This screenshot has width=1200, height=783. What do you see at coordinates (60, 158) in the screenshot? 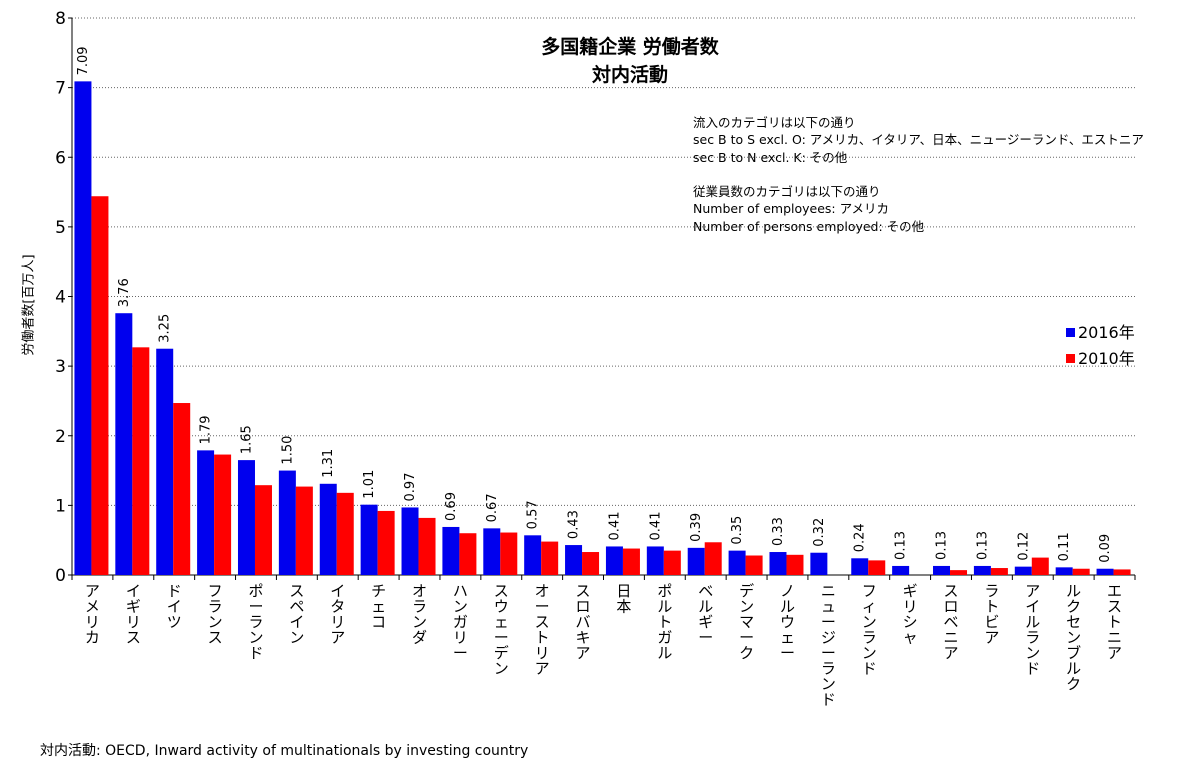
I see `y-tick-label: 6` at bounding box center [60, 158].